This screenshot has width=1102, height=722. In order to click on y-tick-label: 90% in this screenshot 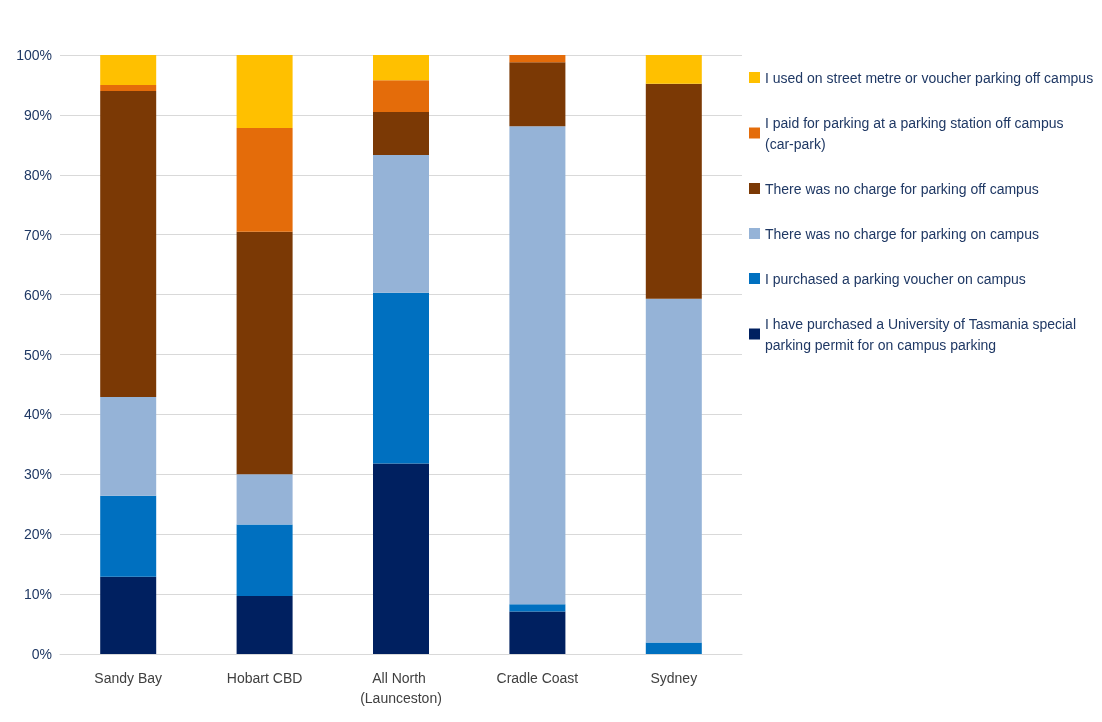, I will do `click(37, 114)`.